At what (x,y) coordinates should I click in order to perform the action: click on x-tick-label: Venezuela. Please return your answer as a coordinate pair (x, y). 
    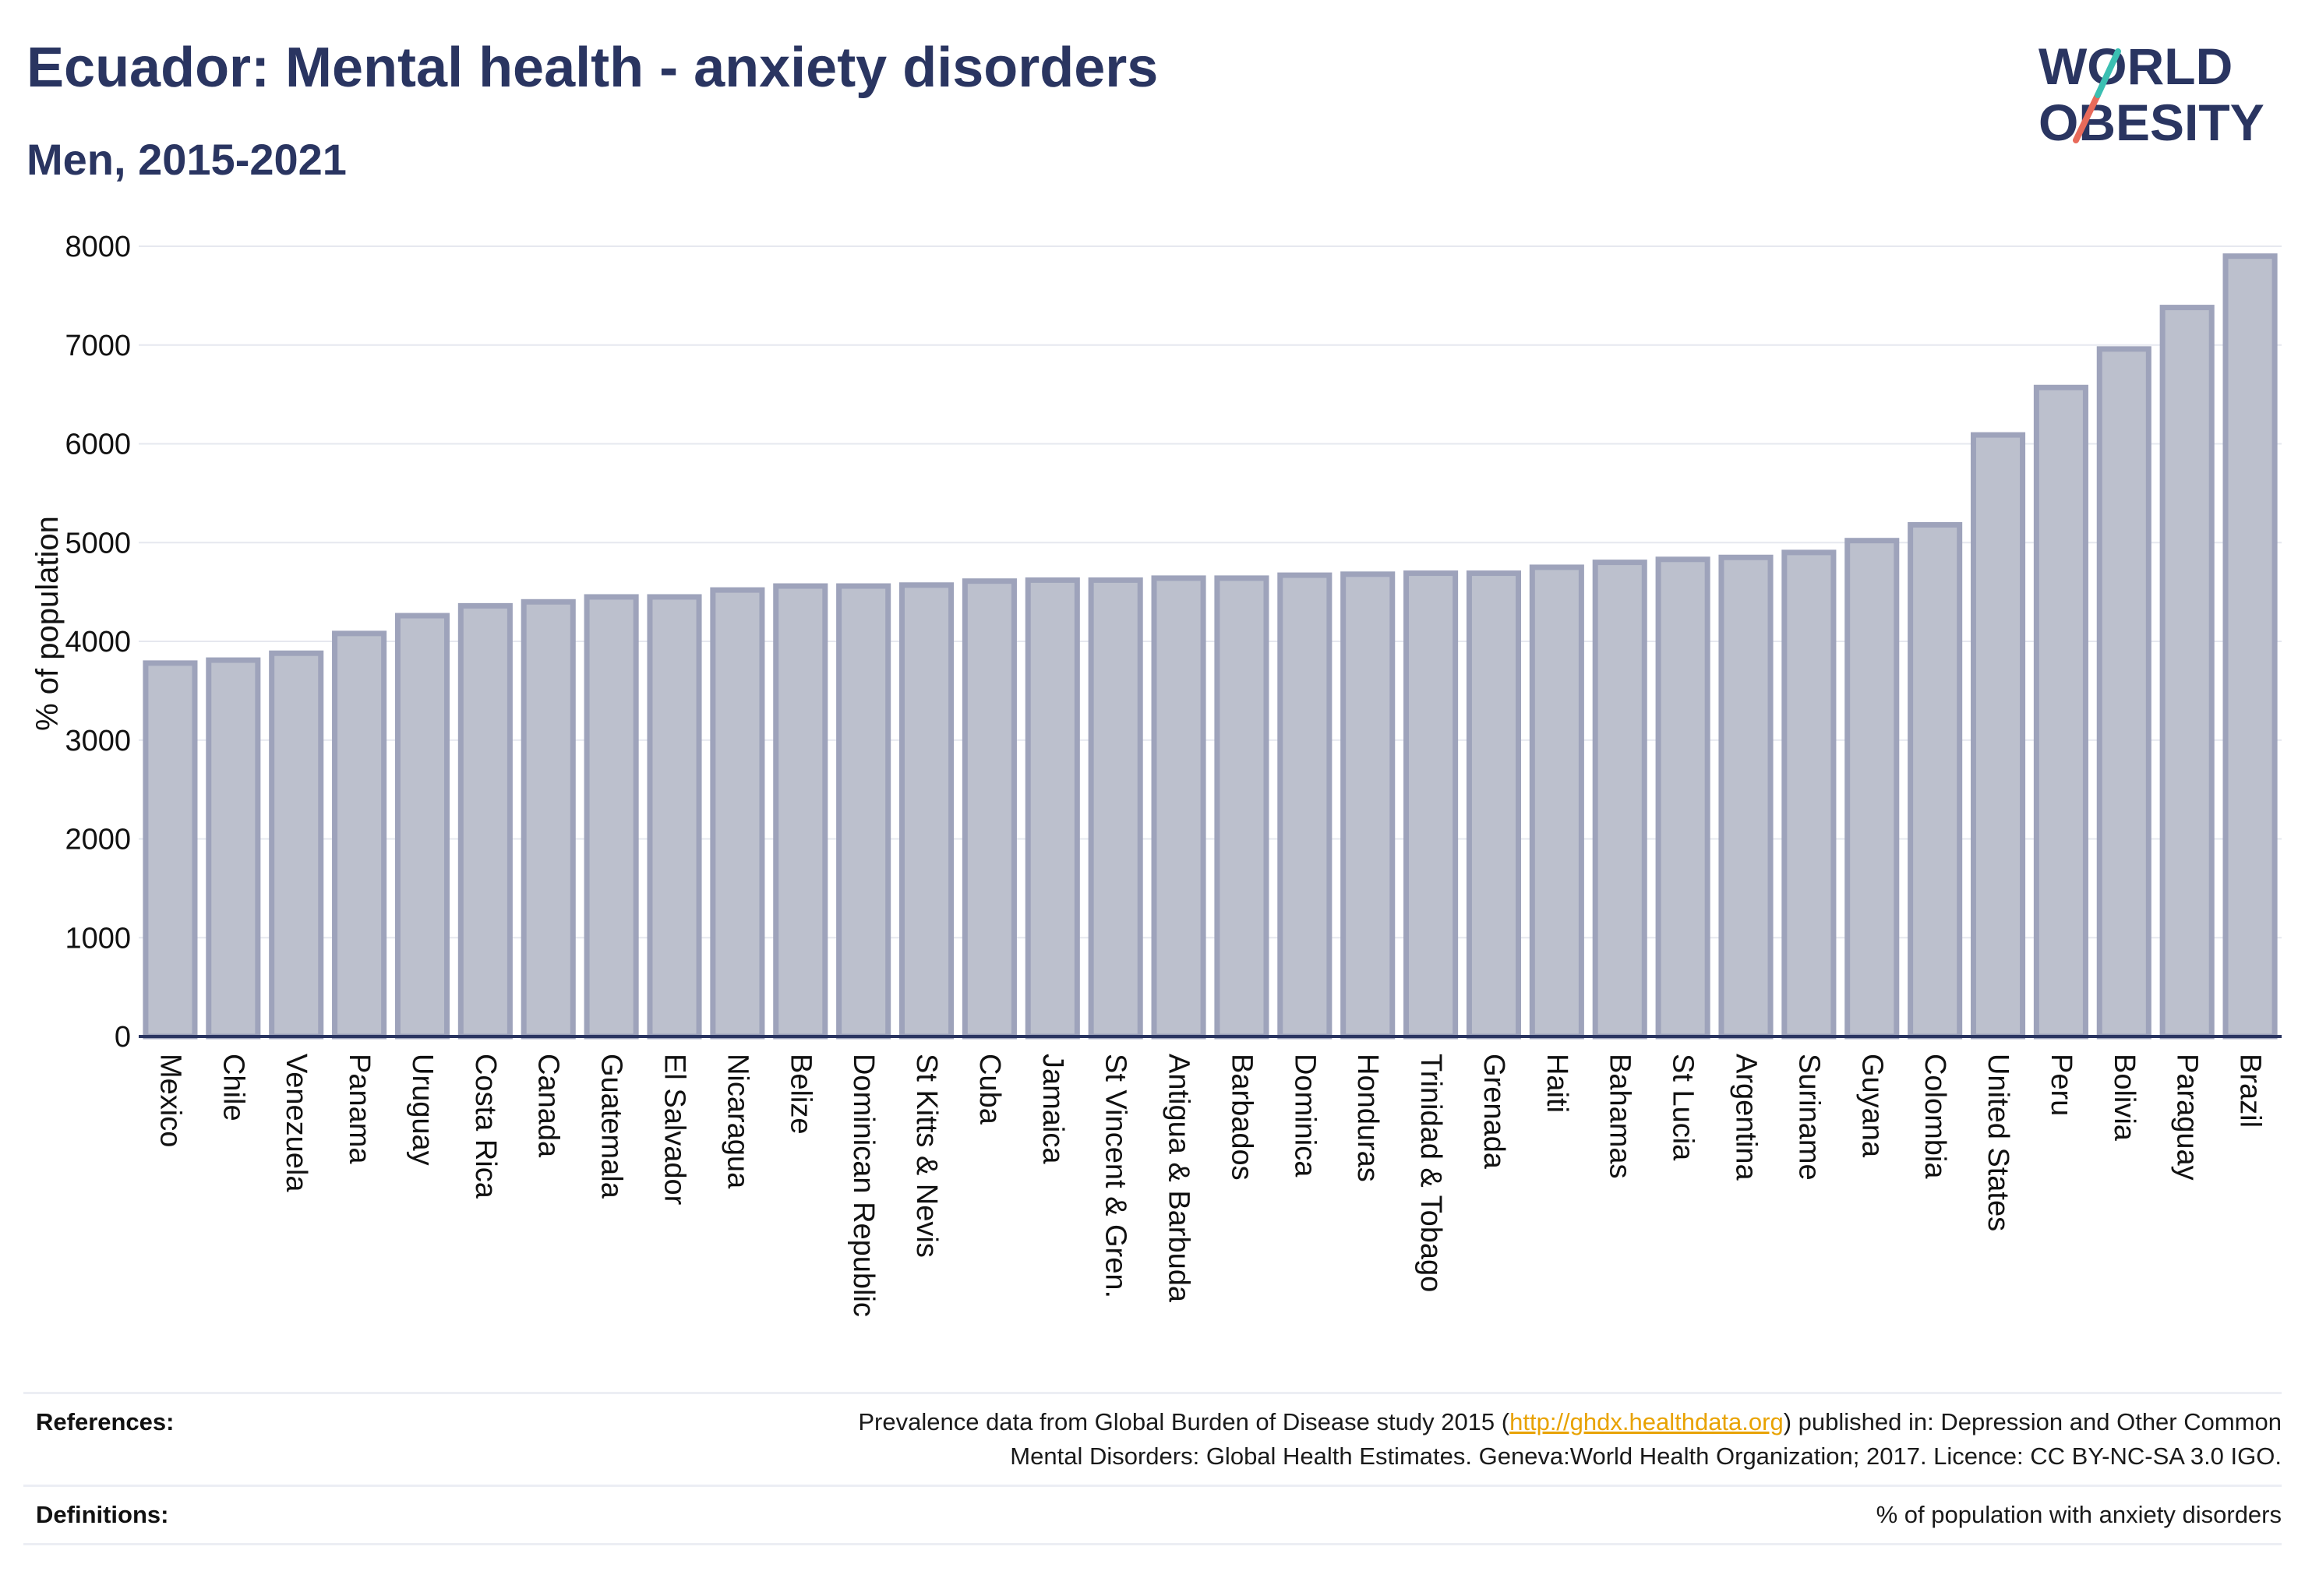
    Looking at the image, I should click on (296, 1123).